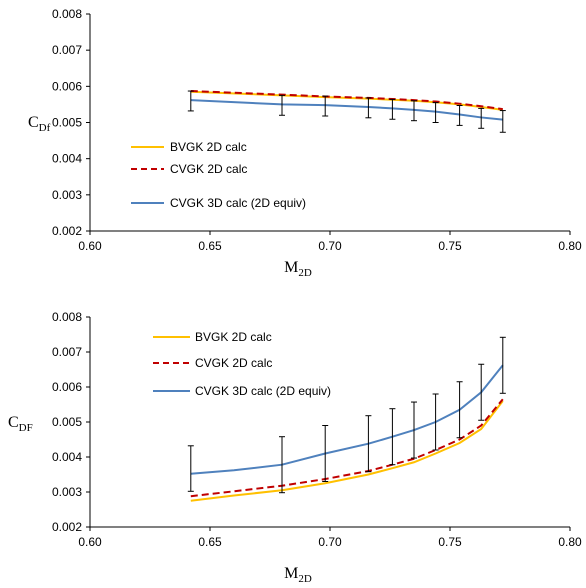 Image resolution: width=586 pixels, height=588 pixels. I want to click on y-axis-title-subscript: DF, so click(26, 428).